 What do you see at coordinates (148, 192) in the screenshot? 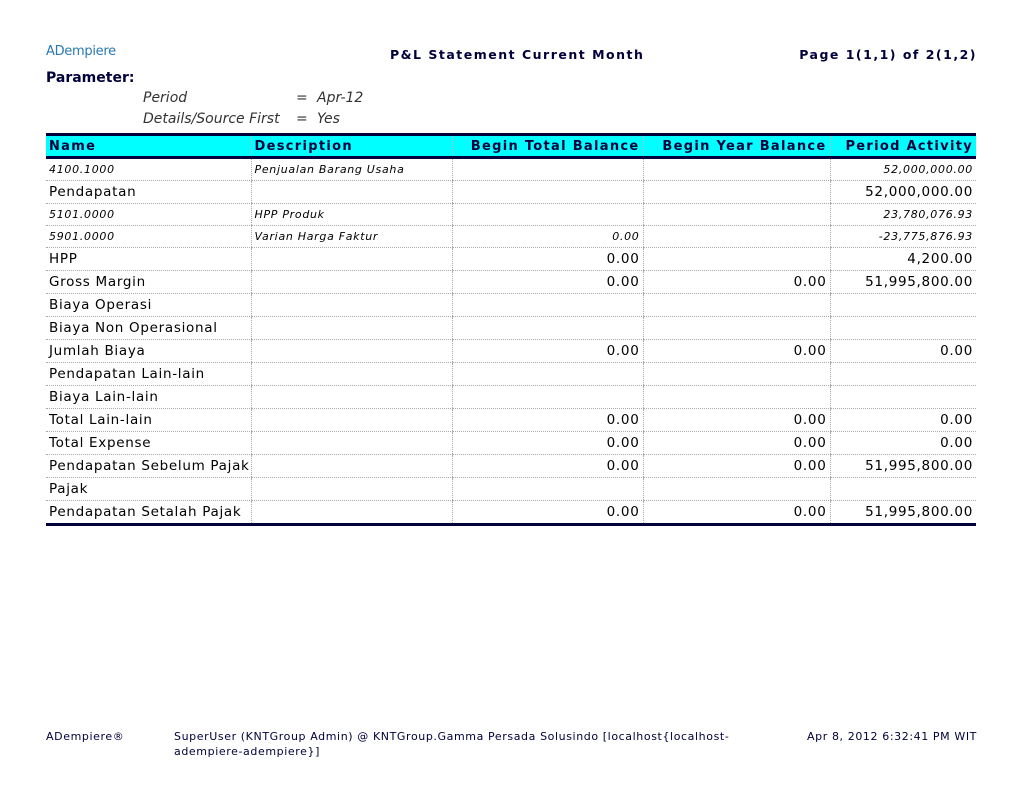
I see `table-cell: Pendapatan` at bounding box center [148, 192].